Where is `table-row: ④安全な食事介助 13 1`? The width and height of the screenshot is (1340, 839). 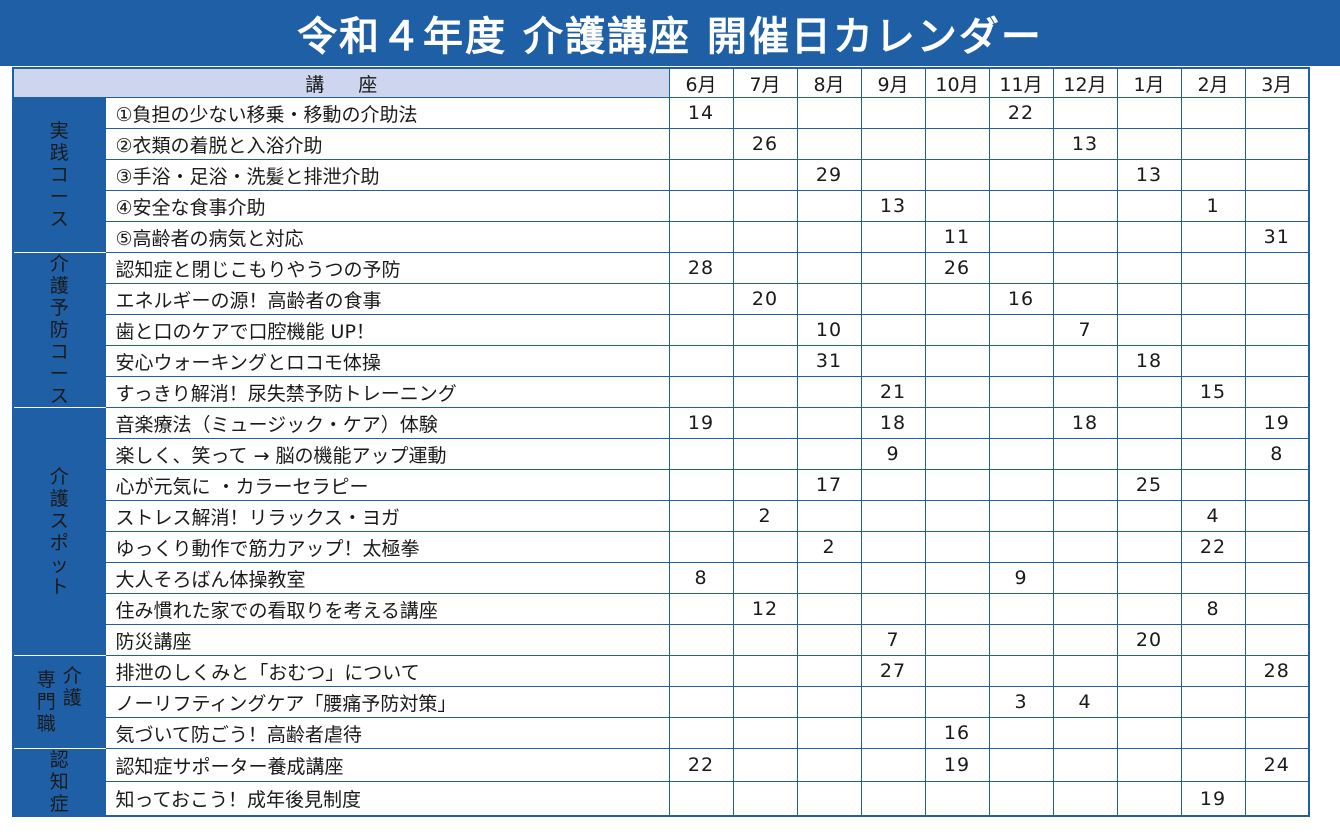
table-row: ④安全な食事介助 13 1 is located at coordinates (661, 206).